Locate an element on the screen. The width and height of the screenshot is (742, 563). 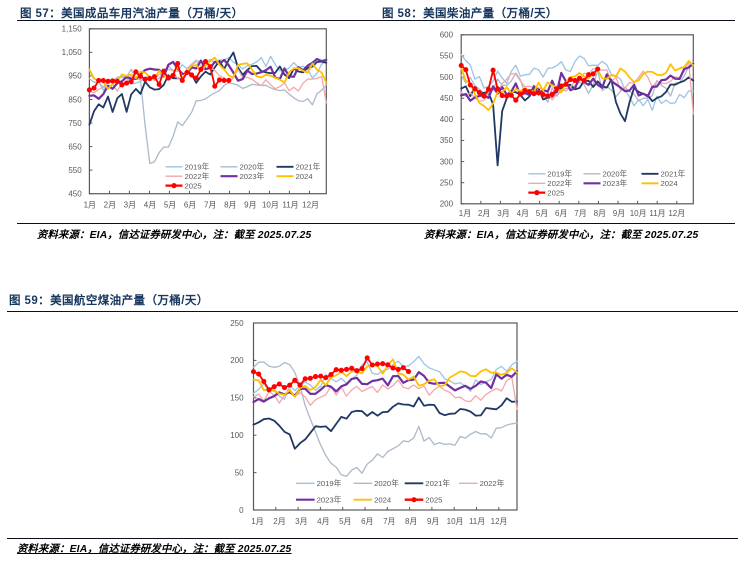
svg-text: 0 is located at coordinates (241, 510).